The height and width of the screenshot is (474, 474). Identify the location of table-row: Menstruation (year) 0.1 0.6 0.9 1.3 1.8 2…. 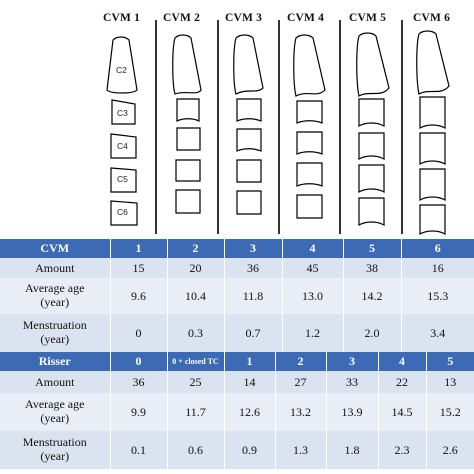
(237, 450).